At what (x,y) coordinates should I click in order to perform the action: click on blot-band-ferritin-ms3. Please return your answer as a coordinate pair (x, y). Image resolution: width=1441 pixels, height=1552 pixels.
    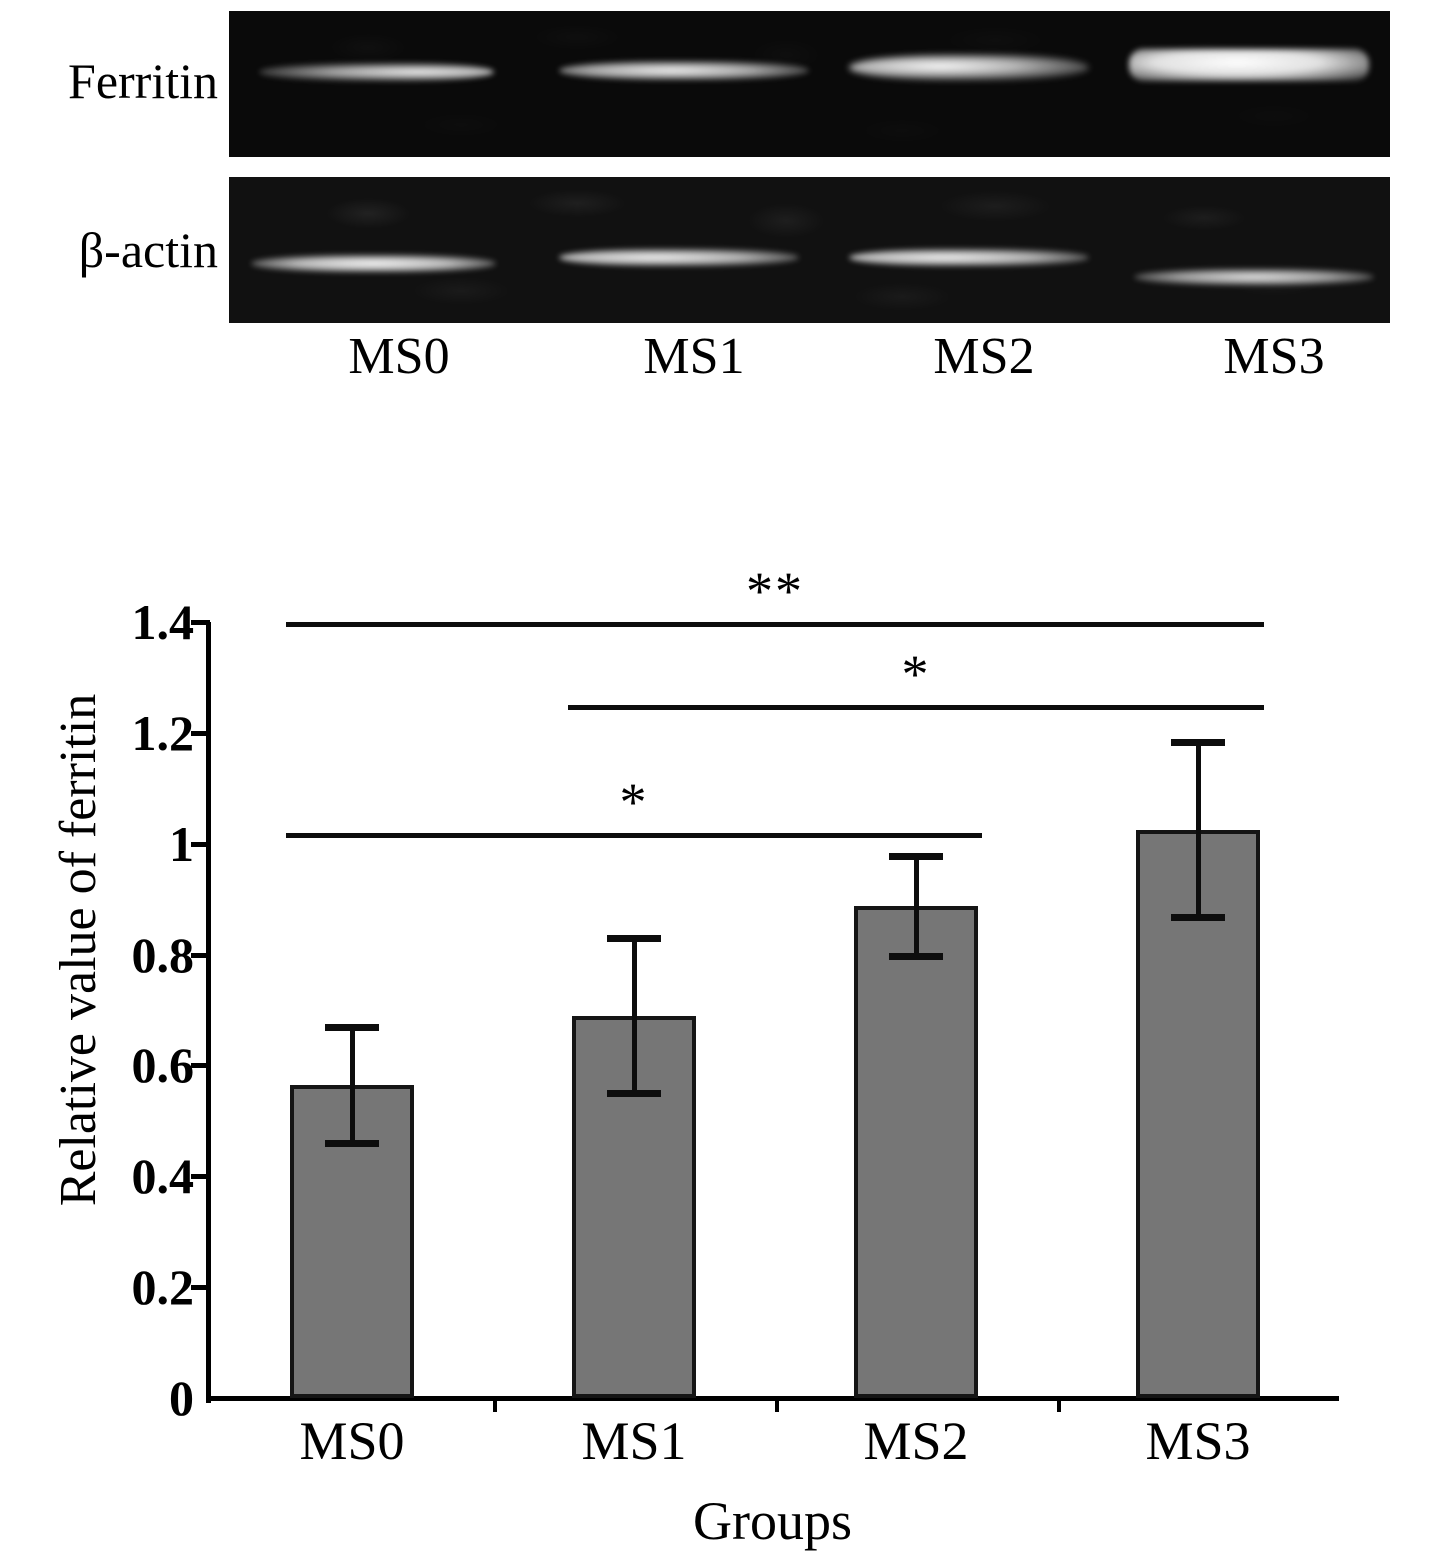
    Looking at the image, I should click on (1249, 65).